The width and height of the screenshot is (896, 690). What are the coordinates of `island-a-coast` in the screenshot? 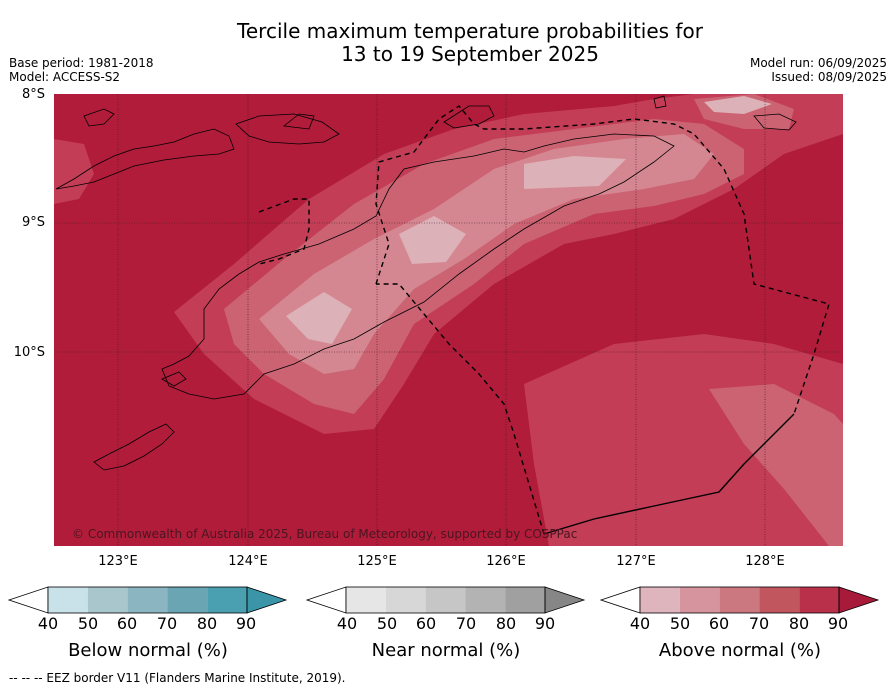 It's located at (99, 117).